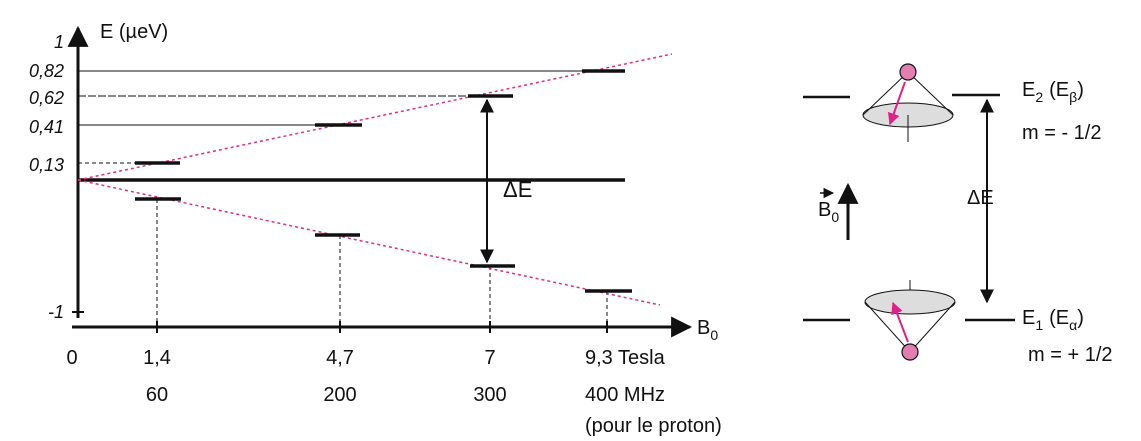  What do you see at coordinates (1073, 97) in the screenshot?
I see `subscript: β` at bounding box center [1073, 97].